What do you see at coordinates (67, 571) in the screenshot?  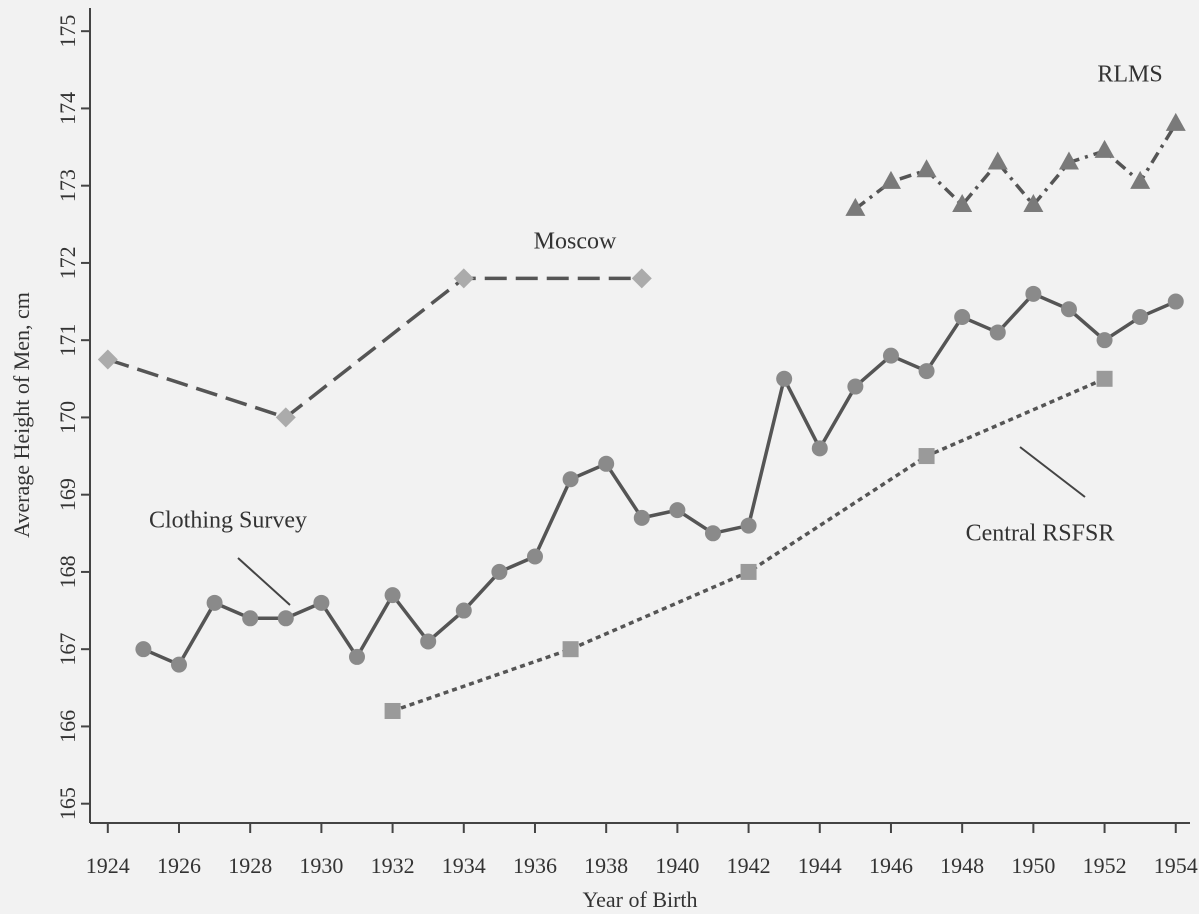 I see `y-tick-label: 168` at bounding box center [67, 571].